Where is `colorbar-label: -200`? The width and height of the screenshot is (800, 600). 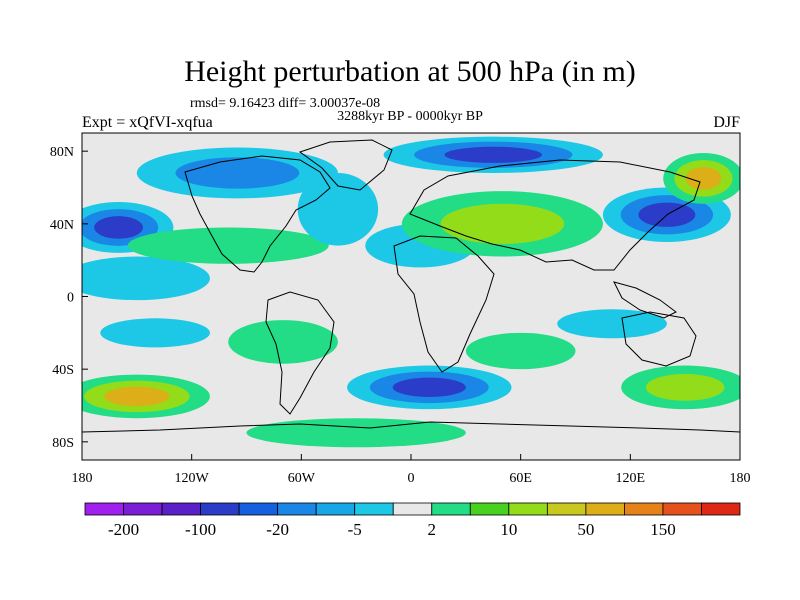 colorbar-label: -200 is located at coordinates (123, 529).